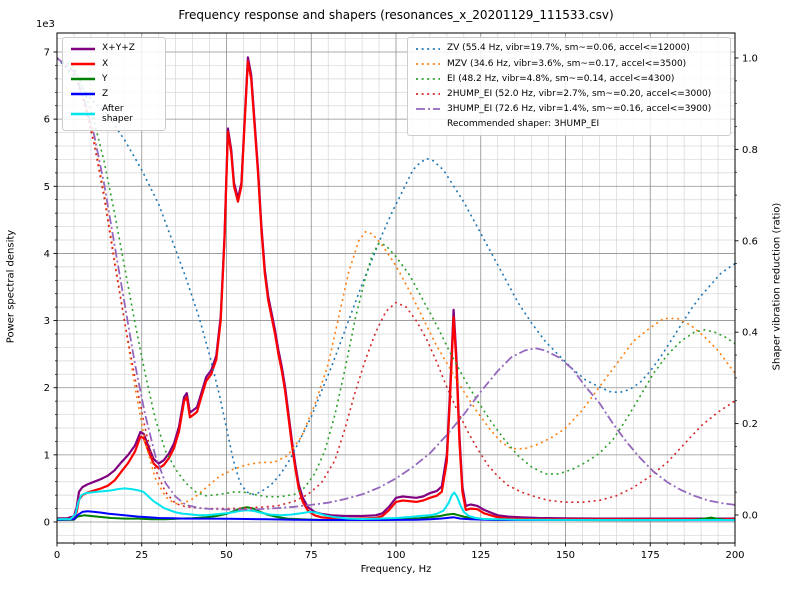  Describe the element at coordinates (750, 59) in the screenshot. I see `svg-text: 1.0` at that location.